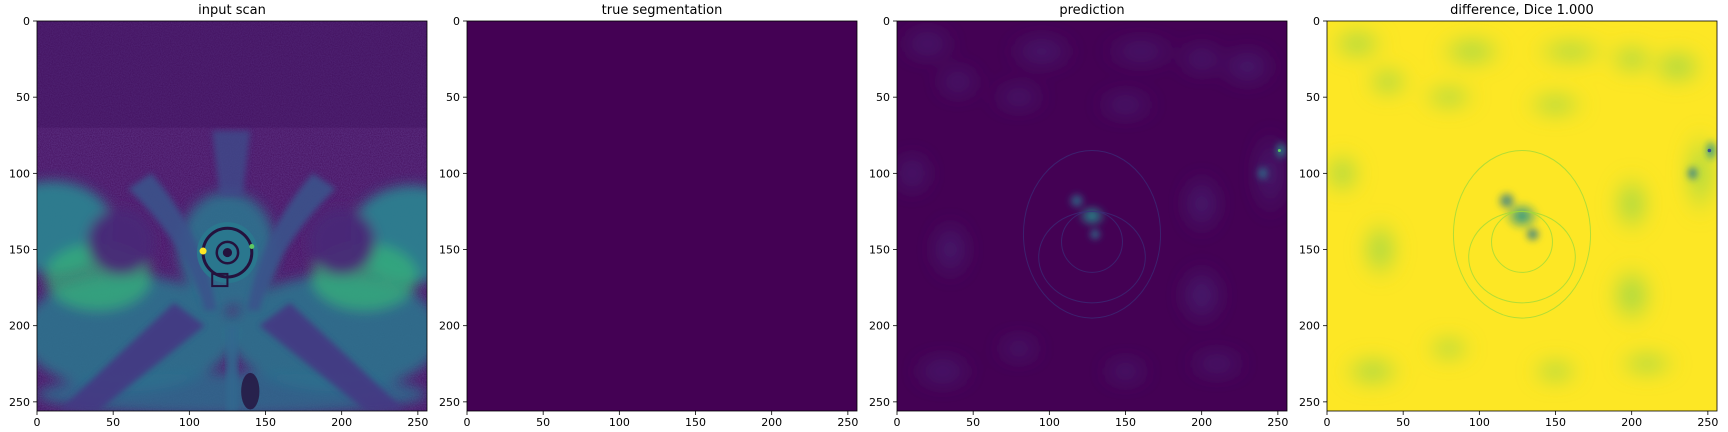  Describe the element at coordinates (1091, 10) in the screenshot. I see `panel-title: prediction` at that location.